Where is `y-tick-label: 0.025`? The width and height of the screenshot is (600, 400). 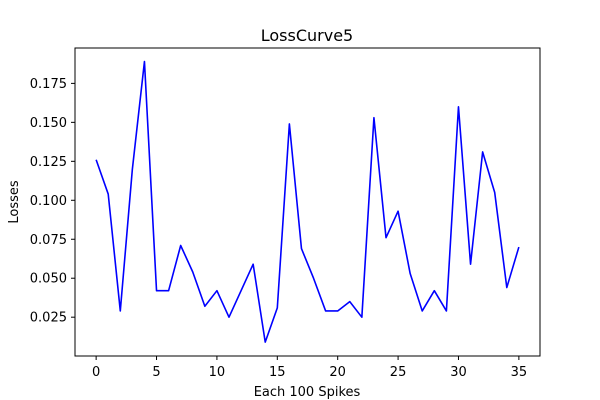 y-tick-label: 0.025 is located at coordinates (48, 318).